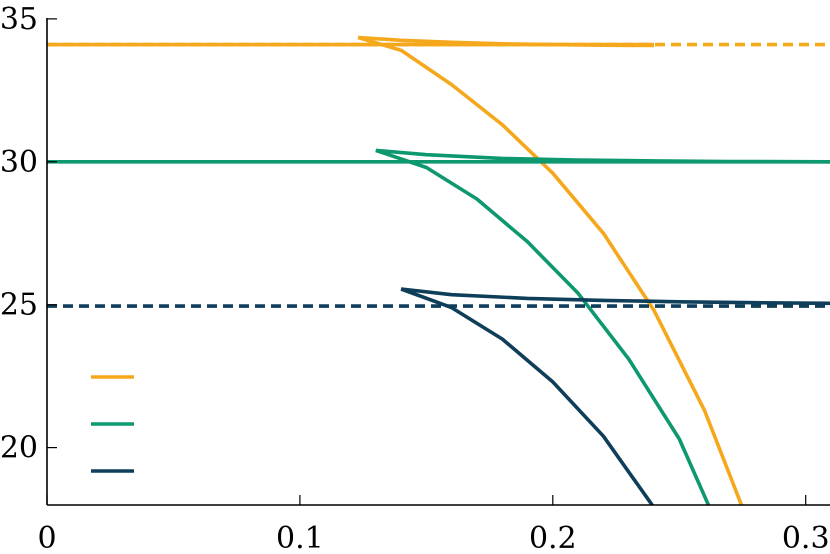 The height and width of the screenshot is (554, 830). I want to click on legend, so click(112, 424).